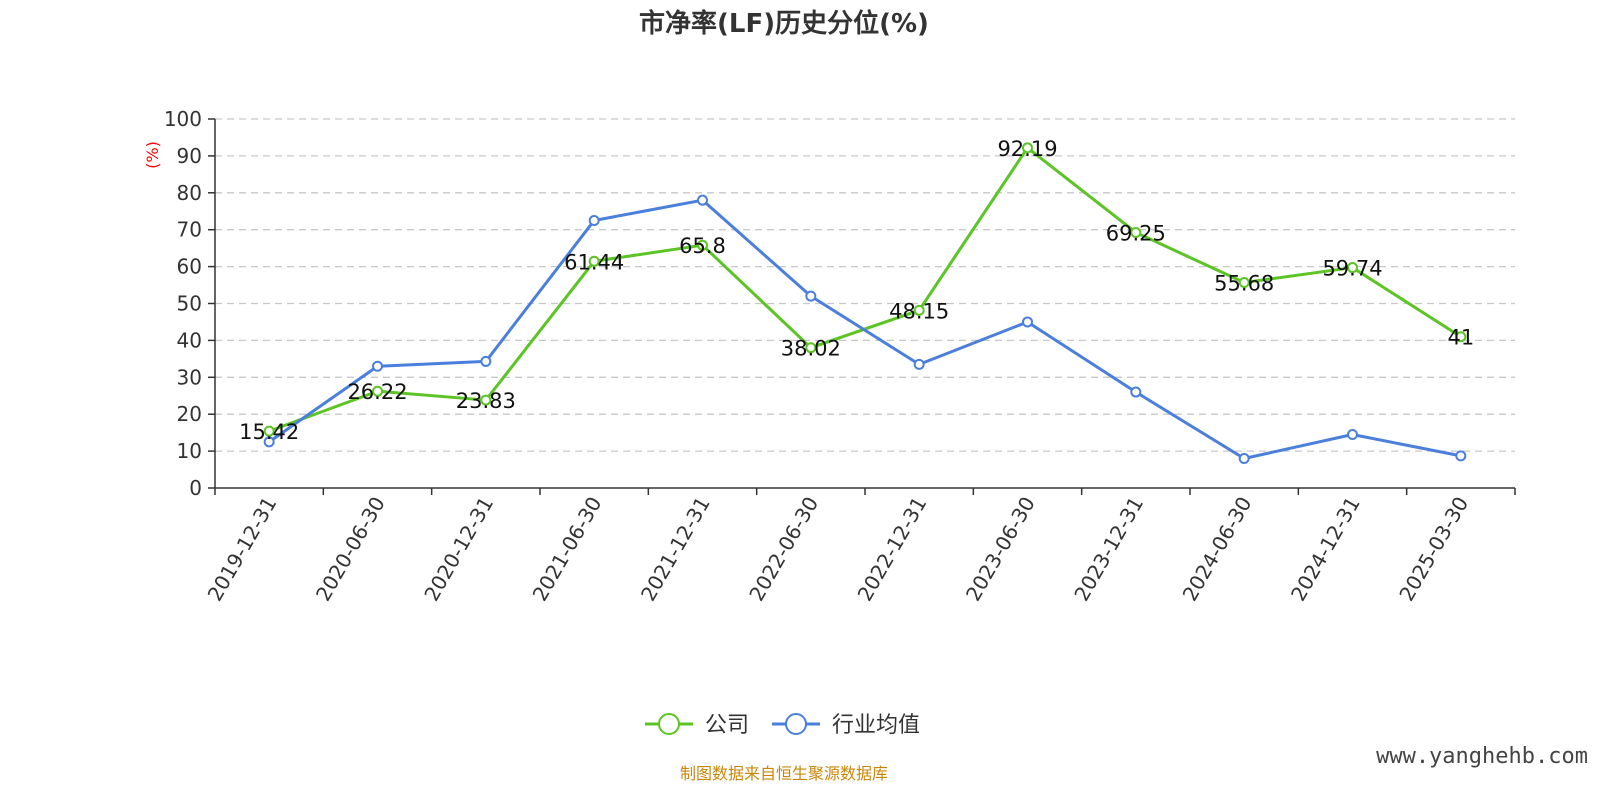 The image size is (1600, 800). Describe the element at coordinates (1217, 549) in the screenshot. I see `x-tick-label: 2024-06-30` at that location.